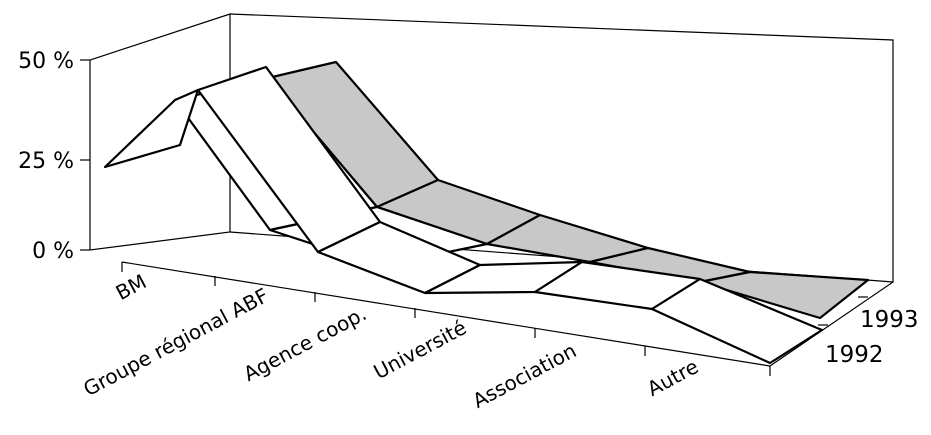  I want to click on y-axis, so click(85, 155).